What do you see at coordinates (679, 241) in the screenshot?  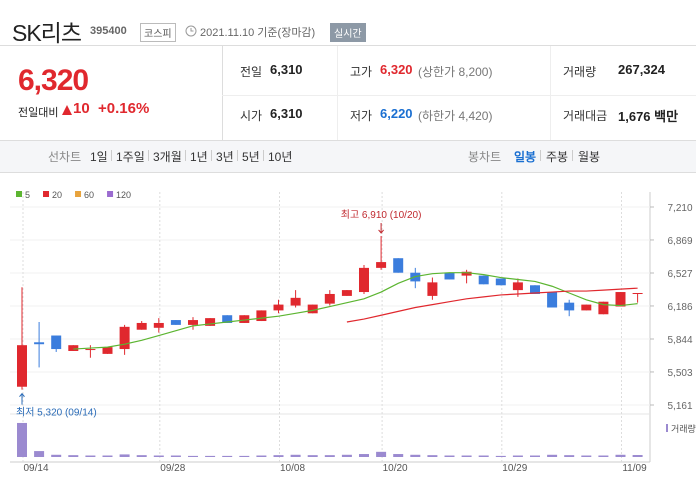 I see `y-tick-label: 6,869` at bounding box center [679, 241].